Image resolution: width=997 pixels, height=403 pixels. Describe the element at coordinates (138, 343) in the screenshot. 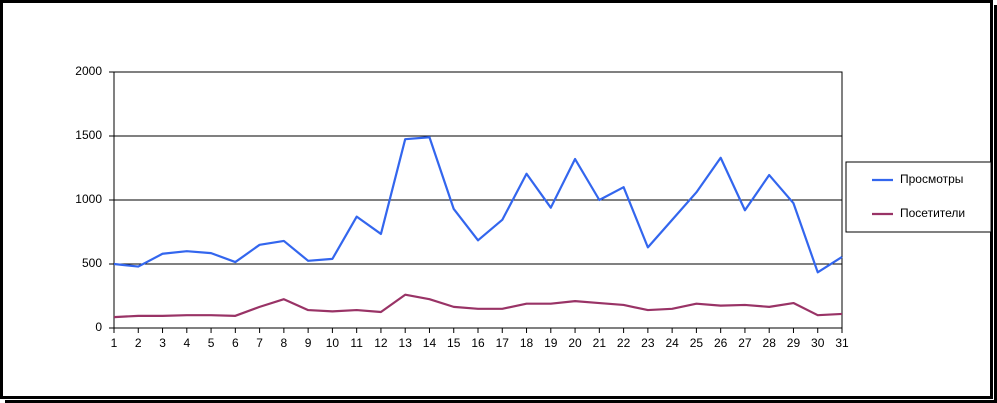

I see `x-tick-label: 2` at that location.